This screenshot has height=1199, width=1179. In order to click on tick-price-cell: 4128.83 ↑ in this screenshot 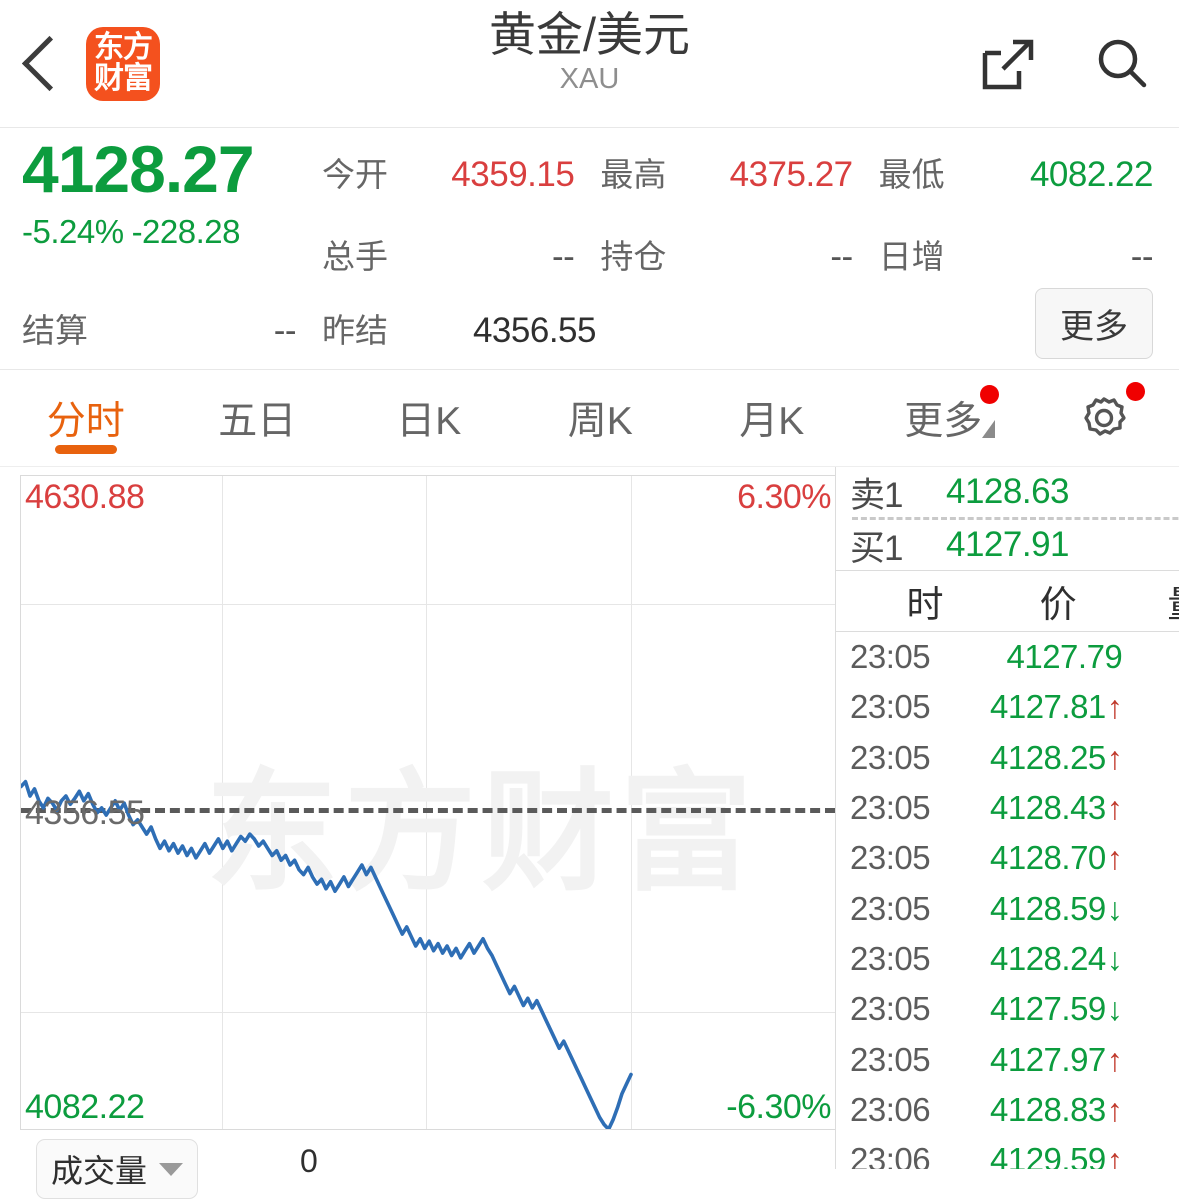, I will do `click(1060, 1110)`.